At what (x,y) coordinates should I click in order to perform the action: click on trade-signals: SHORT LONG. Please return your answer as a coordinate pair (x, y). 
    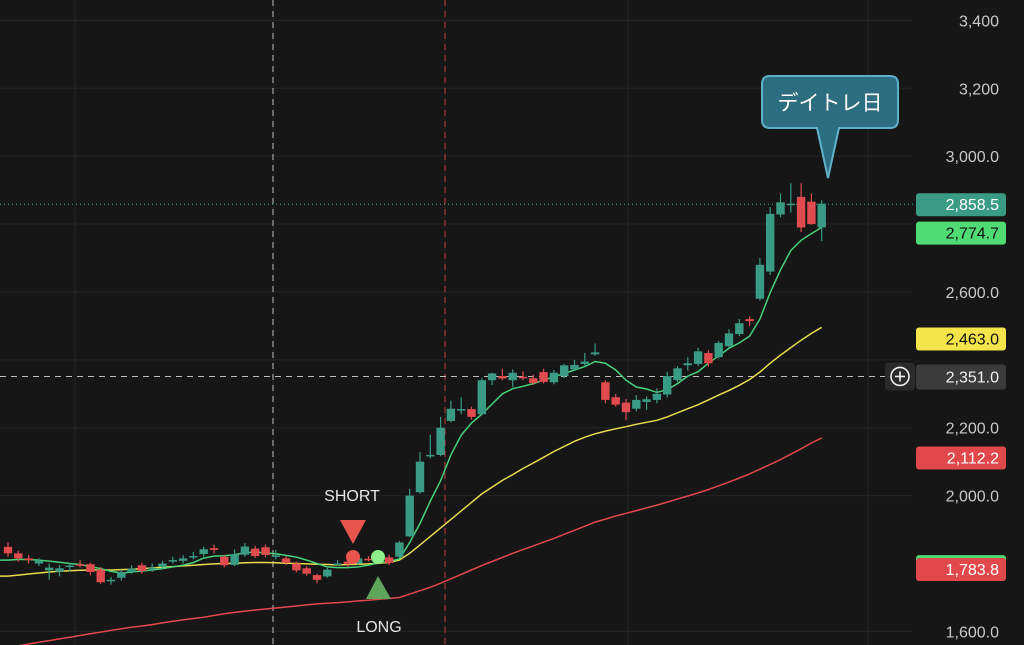
    Looking at the image, I should click on (363, 562).